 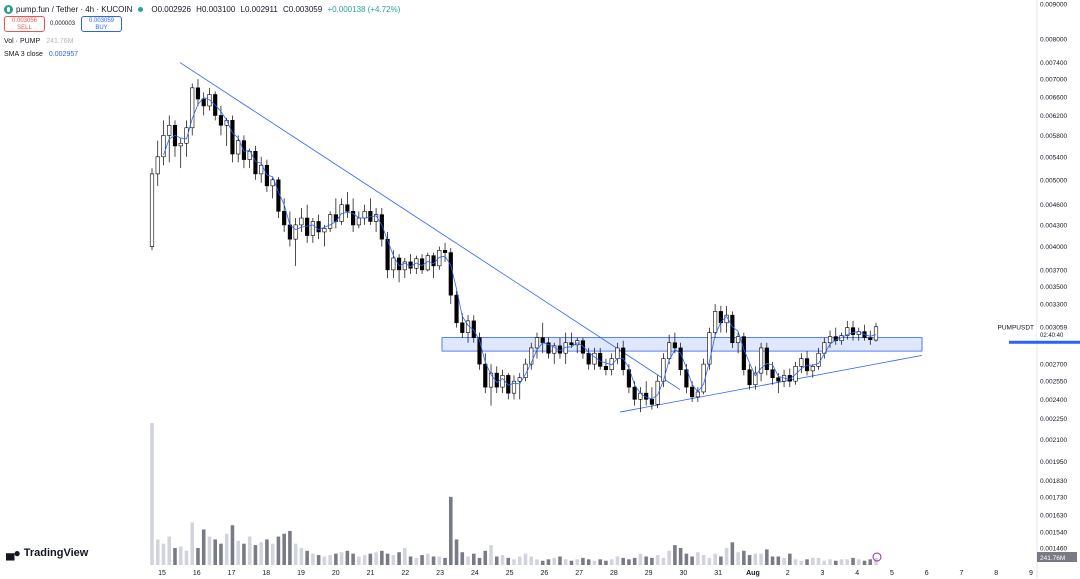 I want to click on price-tick-label: 0.001830, so click(x=1053, y=481).